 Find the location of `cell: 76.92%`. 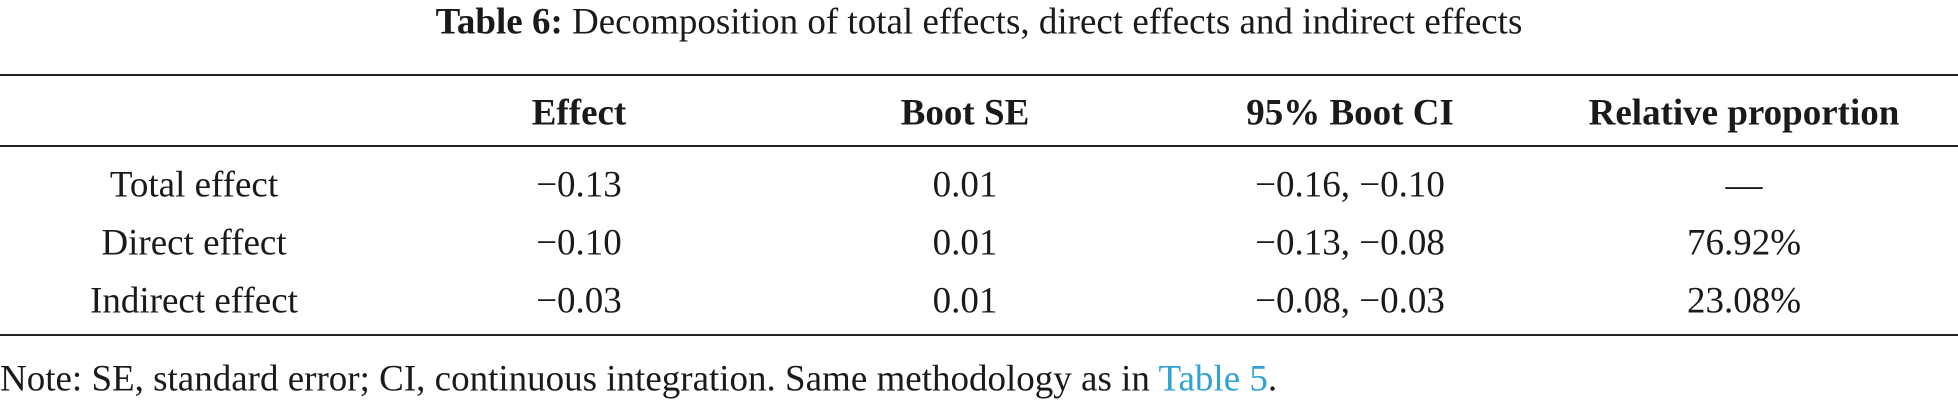

cell: 76.92% is located at coordinates (1744, 243).